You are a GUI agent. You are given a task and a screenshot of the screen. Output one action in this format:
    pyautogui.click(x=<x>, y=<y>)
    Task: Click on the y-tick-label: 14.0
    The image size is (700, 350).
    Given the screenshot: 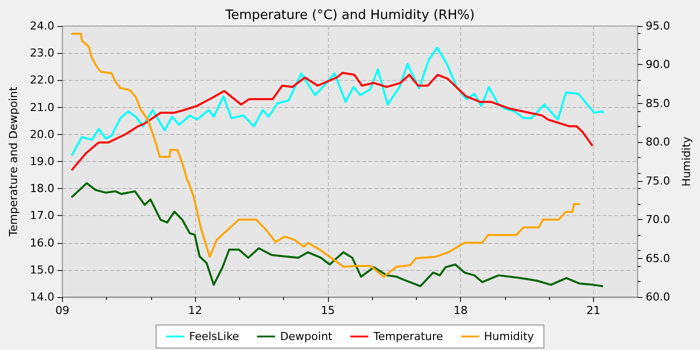 What is the action you would take?
    pyautogui.click(x=42, y=297)
    